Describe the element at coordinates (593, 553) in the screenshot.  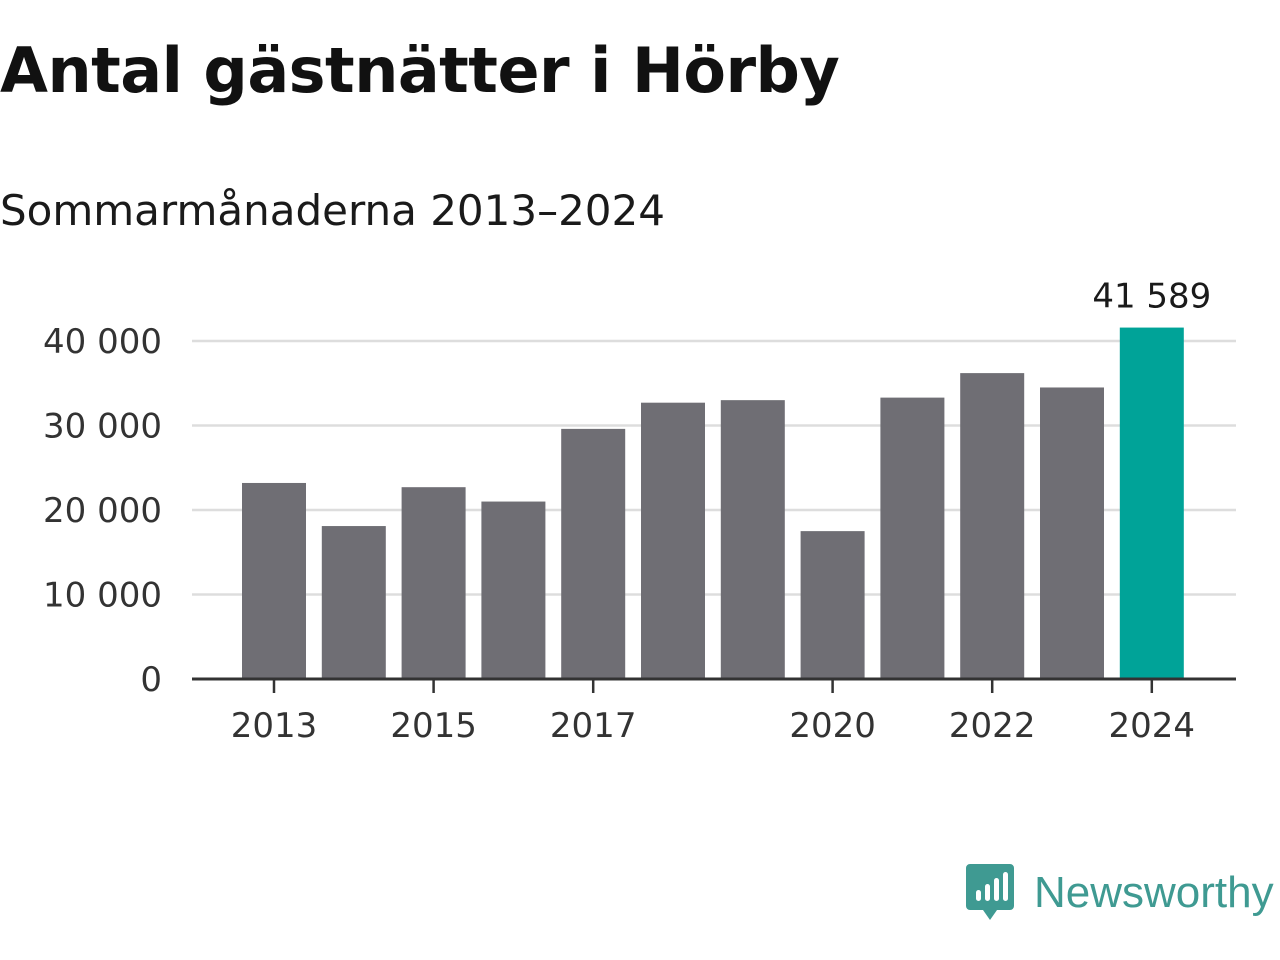
I see `bar-2017` at that location.